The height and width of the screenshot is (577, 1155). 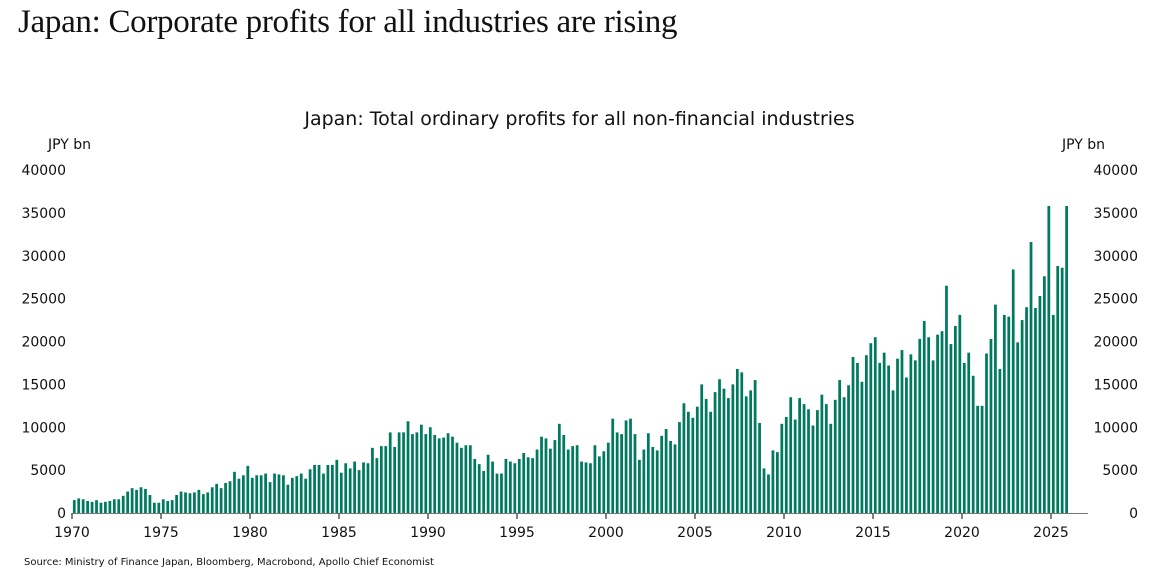 I want to click on x-tick-label: 2015, so click(x=873, y=533).